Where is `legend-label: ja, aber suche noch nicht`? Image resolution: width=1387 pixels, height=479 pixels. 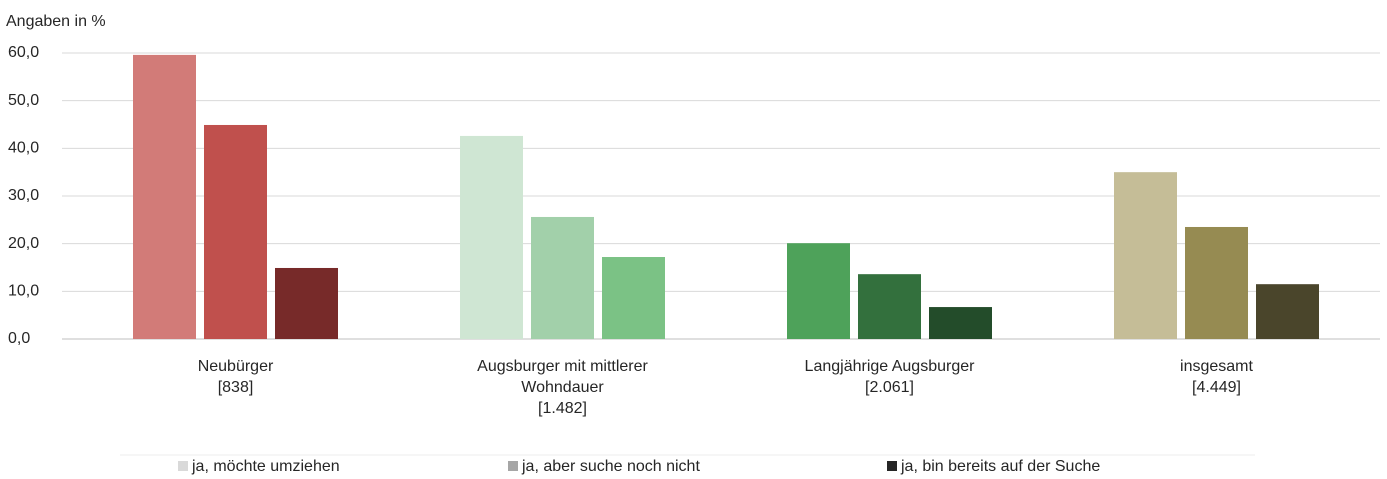 legend-label: ja, aber suche noch nicht is located at coordinates (610, 466).